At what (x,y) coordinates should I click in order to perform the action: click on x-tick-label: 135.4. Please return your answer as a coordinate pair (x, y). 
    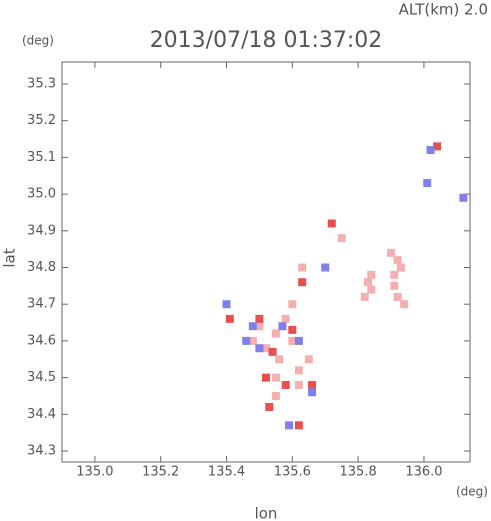
    Looking at the image, I should click on (226, 472).